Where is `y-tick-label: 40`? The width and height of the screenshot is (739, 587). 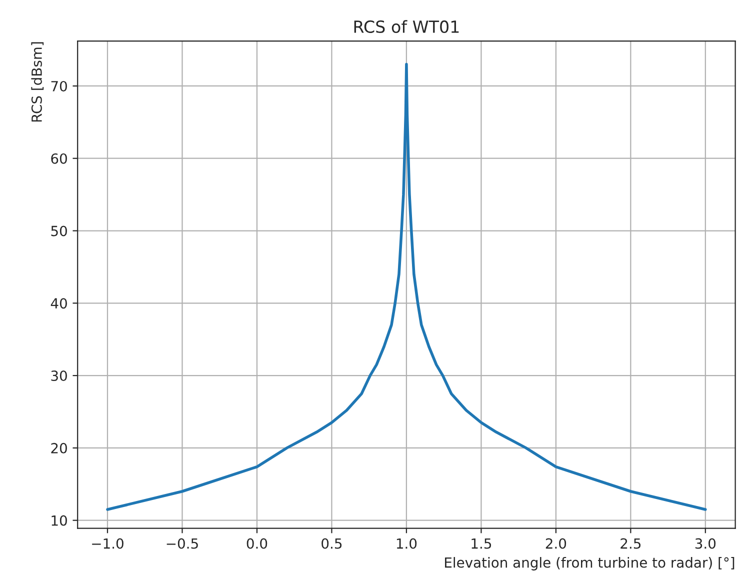
y-tick-label: 40 is located at coordinates (58, 303).